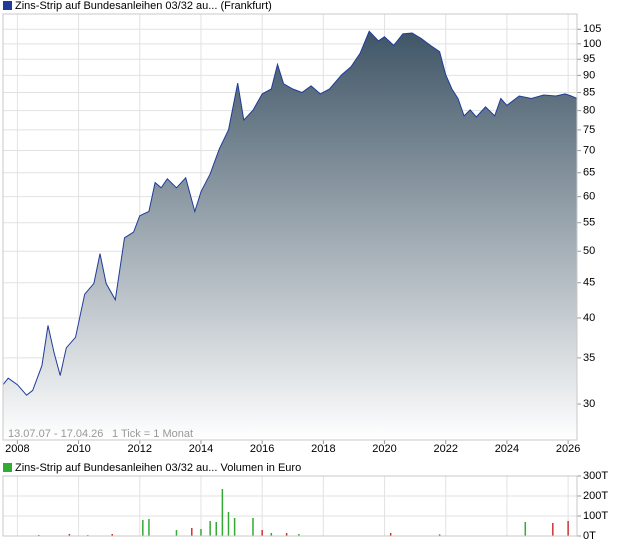  I want to click on x-tick-label: 2010, so click(78, 449).